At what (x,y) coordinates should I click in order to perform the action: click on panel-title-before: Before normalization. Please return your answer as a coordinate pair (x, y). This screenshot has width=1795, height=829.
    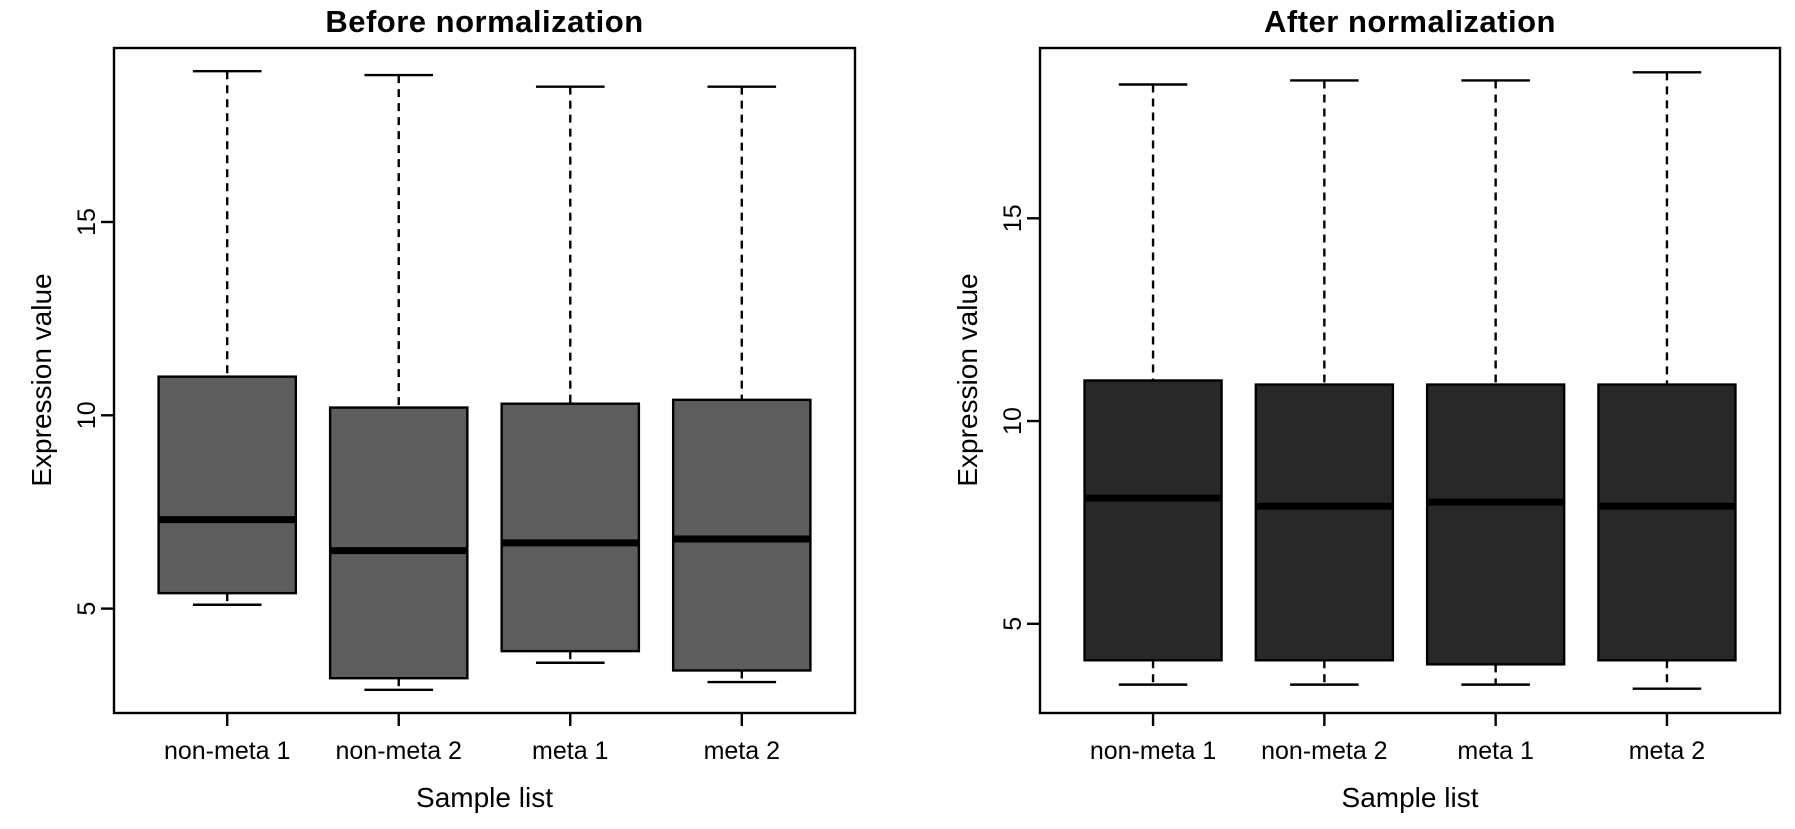
    Looking at the image, I should click on (484, 21).